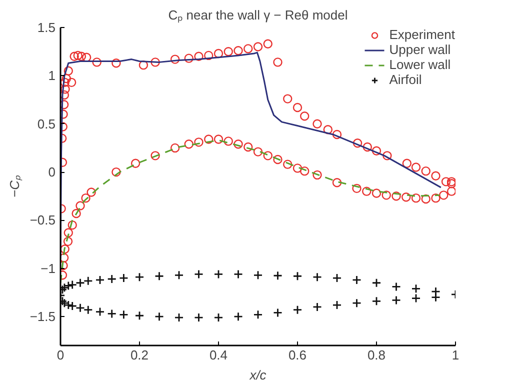 The width and height of the screenshot is (513, 392). I want to click on legend-label: Experiment, so click(422, 34).